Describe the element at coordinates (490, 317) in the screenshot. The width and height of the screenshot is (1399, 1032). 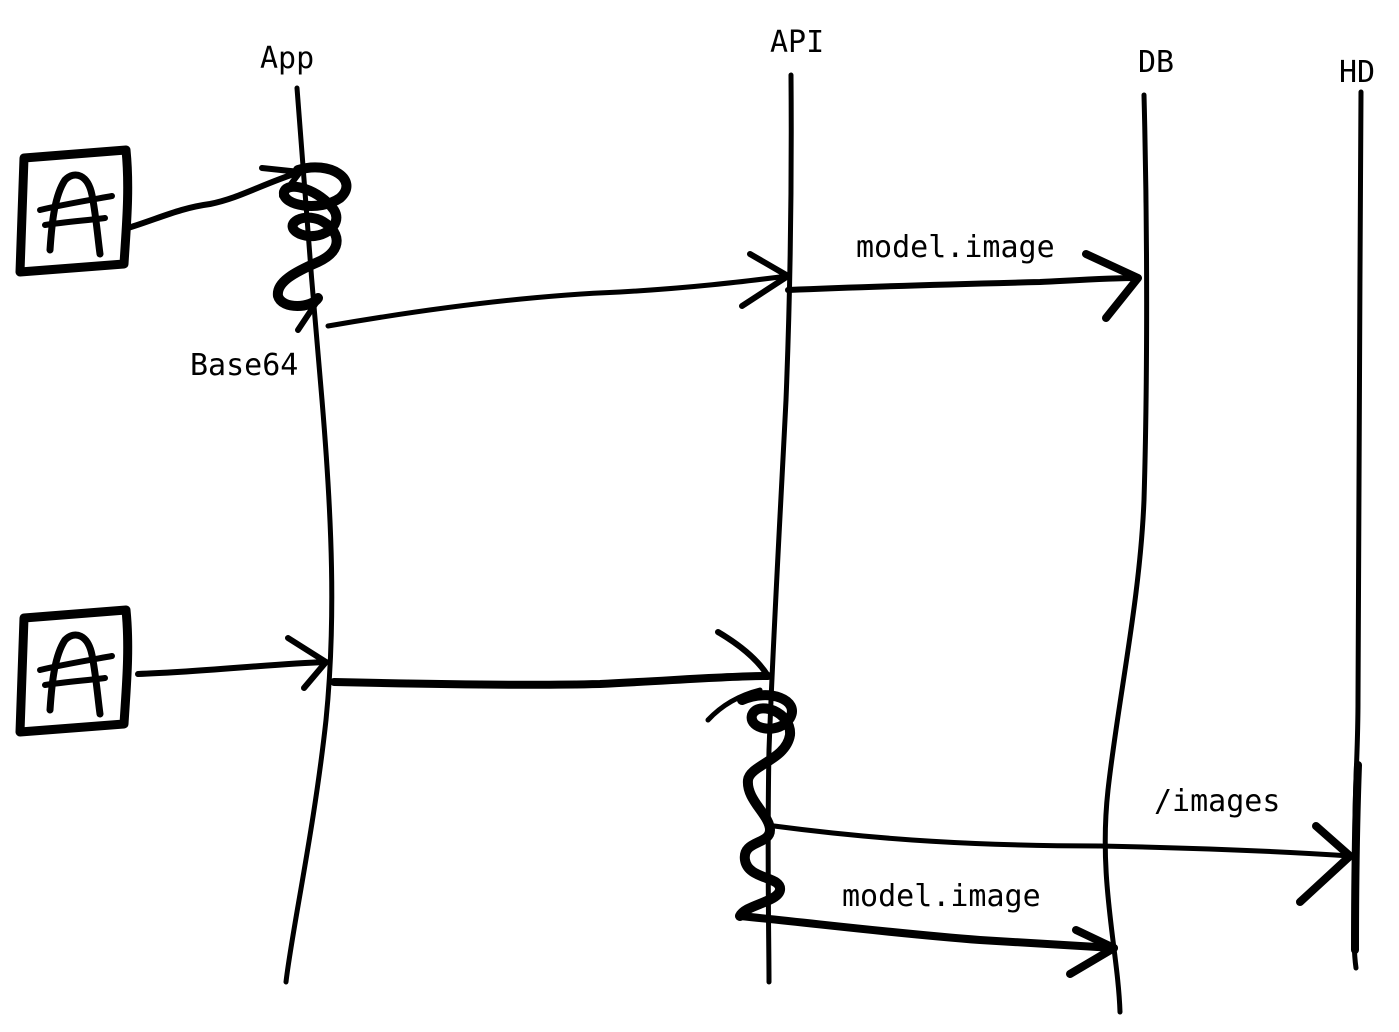
I see `message-app-to-api-1: Base64` at that location.